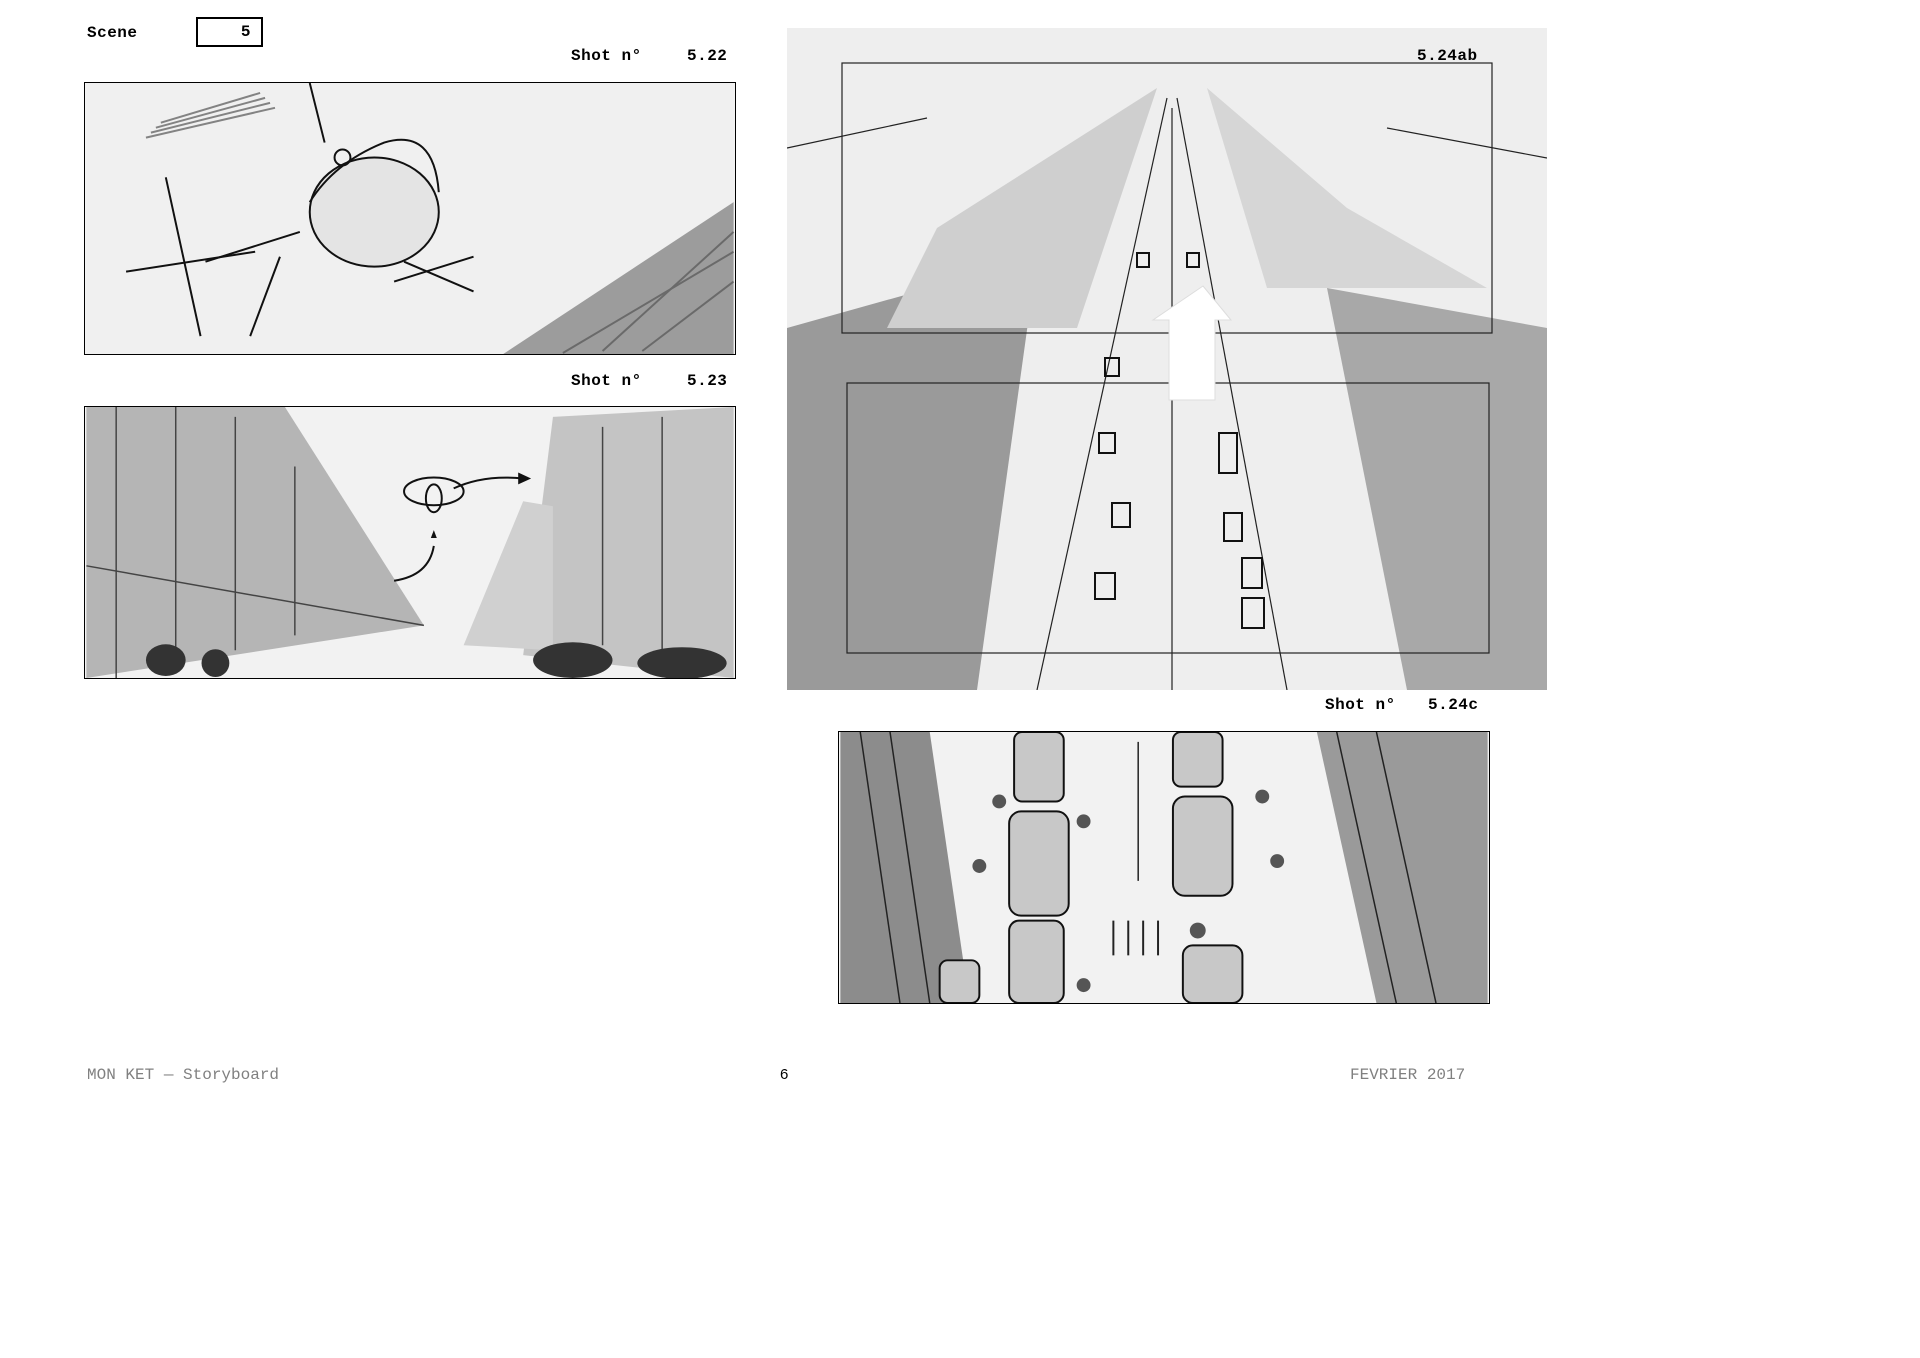  What do you see at coordinates (1453, 705) in the screenshot?
I see `shot-number: 5.24c` at bounding box center [1453, 705].